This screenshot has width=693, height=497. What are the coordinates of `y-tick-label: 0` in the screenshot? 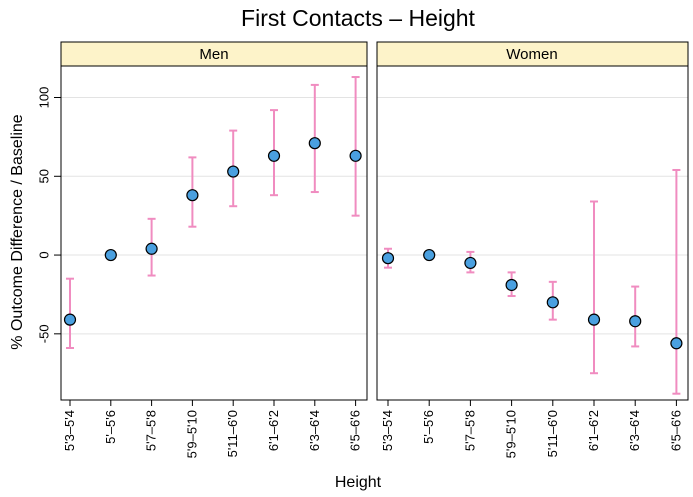 It's located at (43, 254).